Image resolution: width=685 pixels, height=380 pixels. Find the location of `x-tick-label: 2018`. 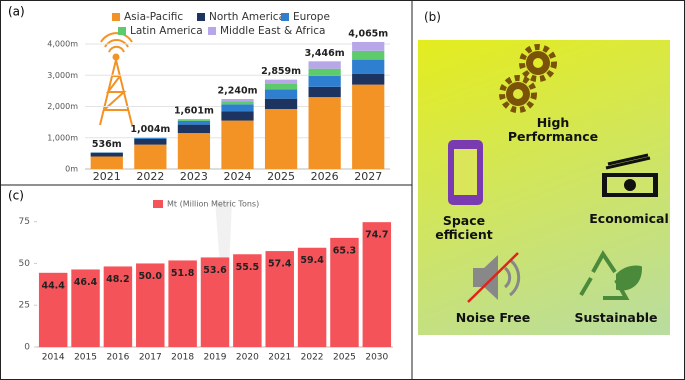

x-tick-label: 2018 is located at coordinates (182, 358).